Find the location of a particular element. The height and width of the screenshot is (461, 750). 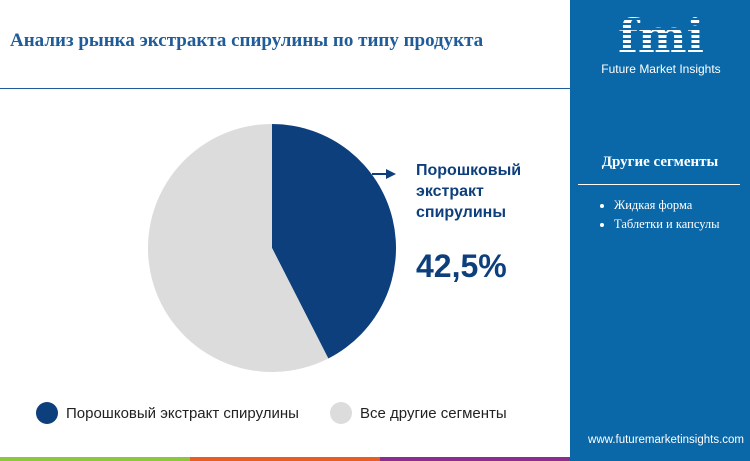

bottom-bar-orange is located at coordinates (285, 459).